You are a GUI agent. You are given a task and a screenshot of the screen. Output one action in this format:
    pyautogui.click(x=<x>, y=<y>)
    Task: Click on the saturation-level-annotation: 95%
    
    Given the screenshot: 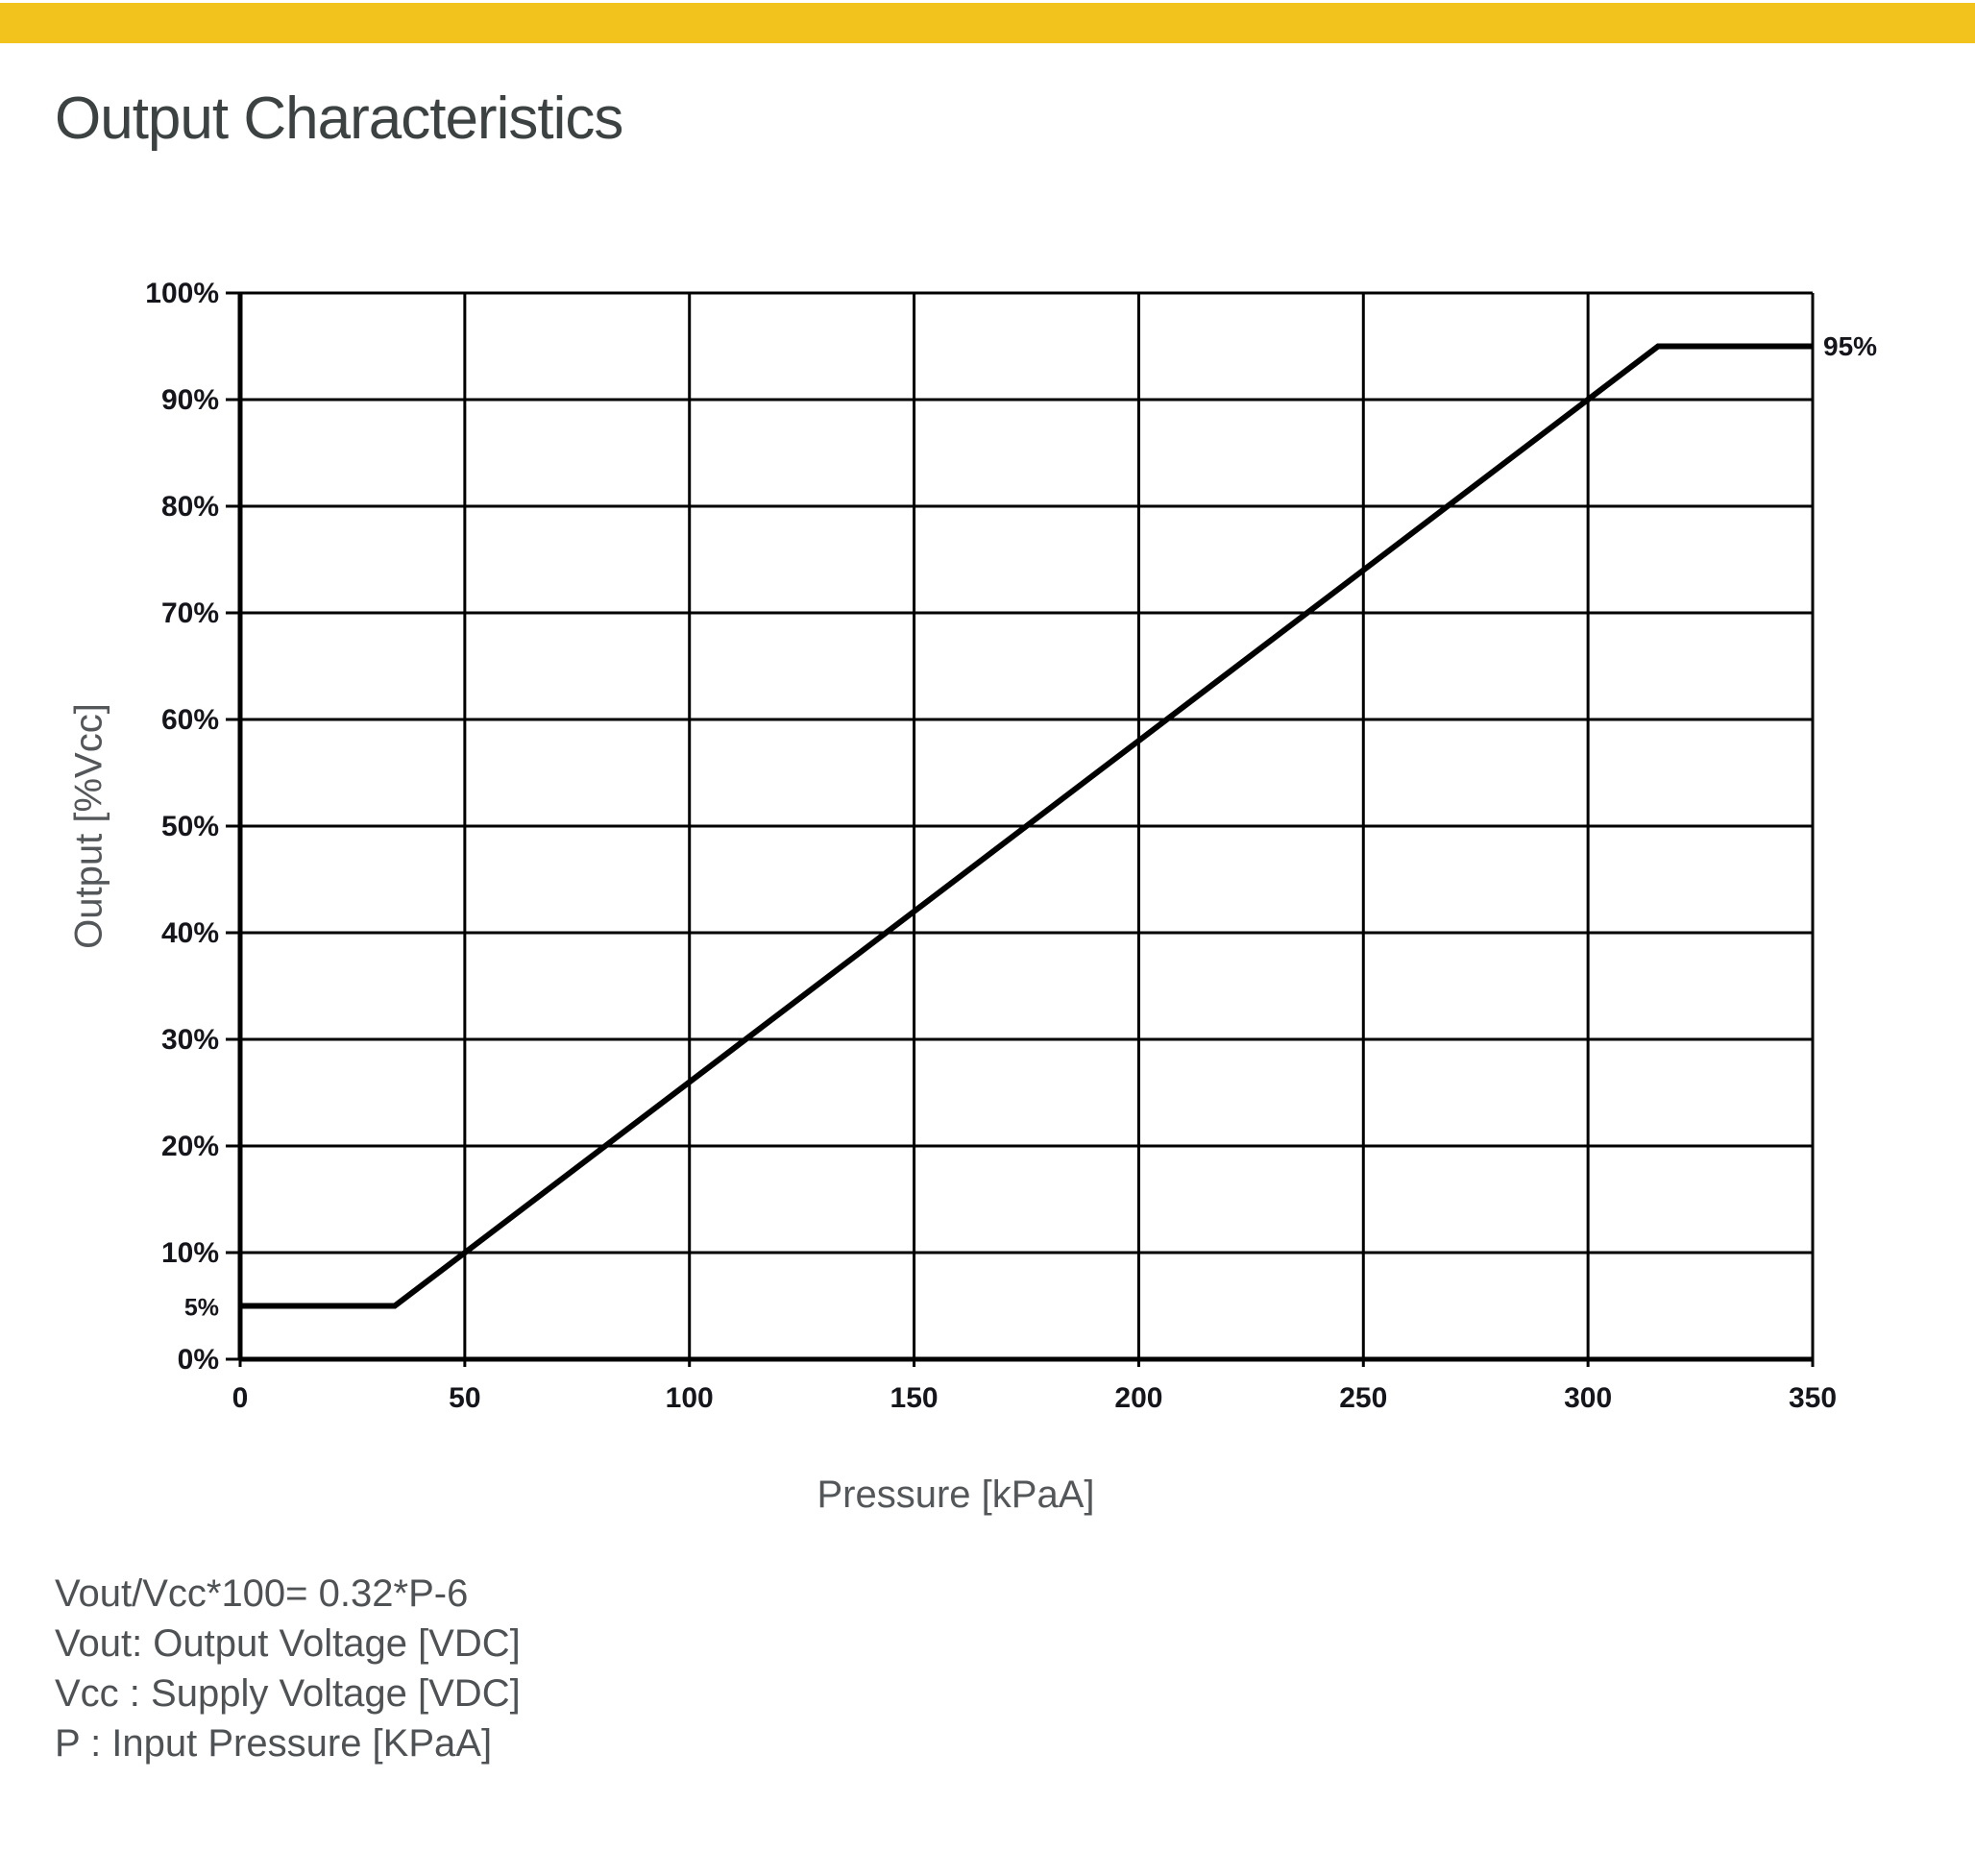 What is the action you would take?
    pyautogui.click(x=1850, y=346)
    